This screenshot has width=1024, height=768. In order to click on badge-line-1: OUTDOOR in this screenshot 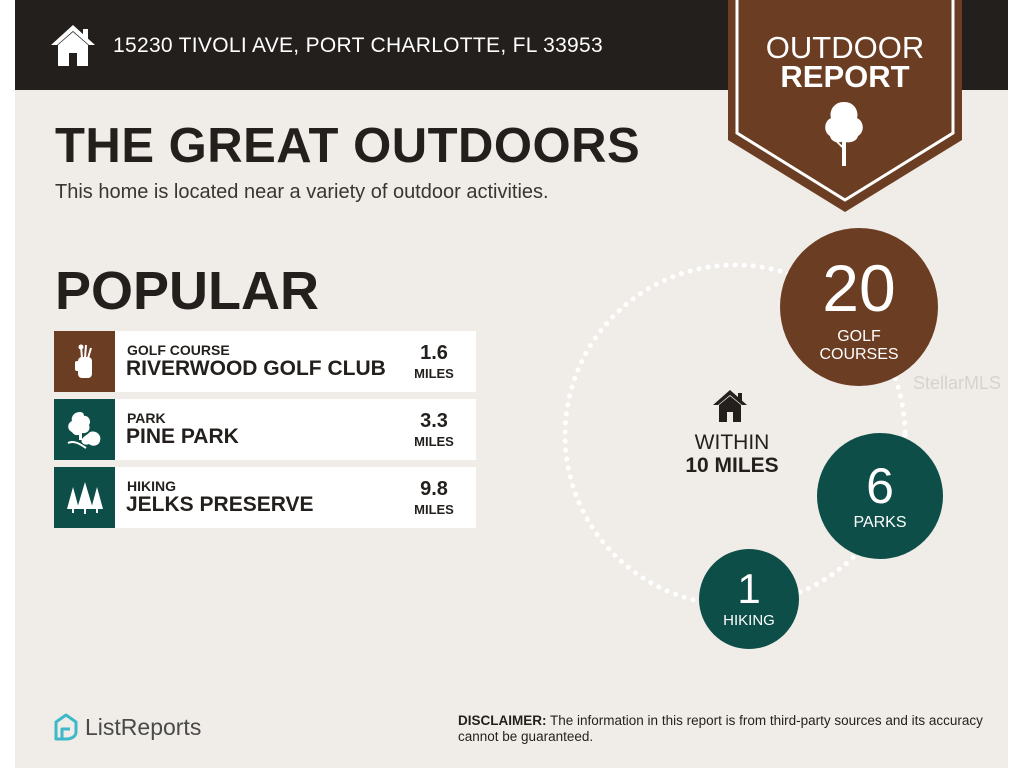, I will do `click(845, 47)`.